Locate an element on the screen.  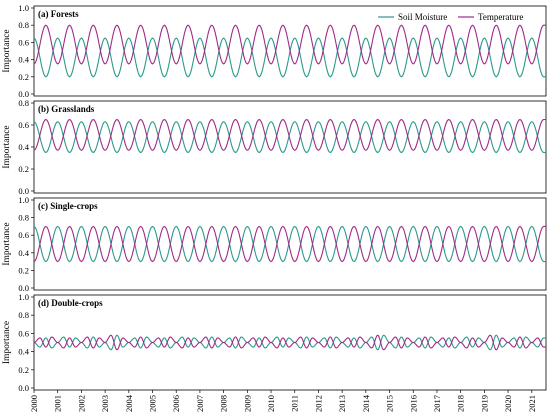
panel-title: (c) Single-crops is located at coordinates (68, 206).